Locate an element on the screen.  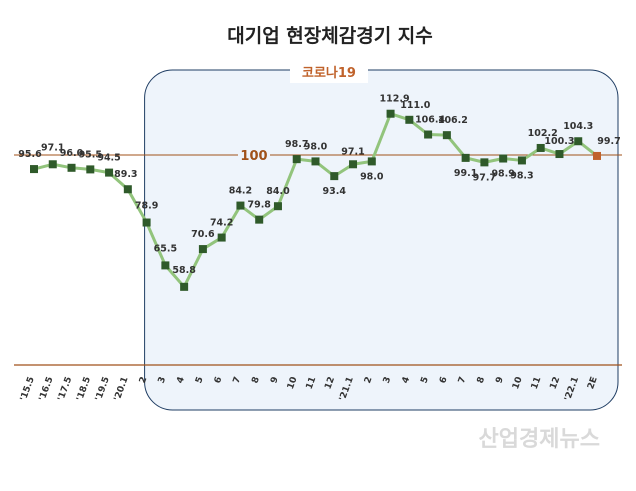
data-label: 65.5 is located at coordinates (165, 248).